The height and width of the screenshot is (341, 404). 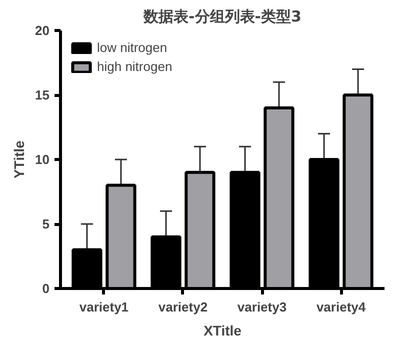 What do you see at coordinates (134, 66) in the screenshot?
I see `legend-label: high nitrogen` at bounding box center [134, 66].